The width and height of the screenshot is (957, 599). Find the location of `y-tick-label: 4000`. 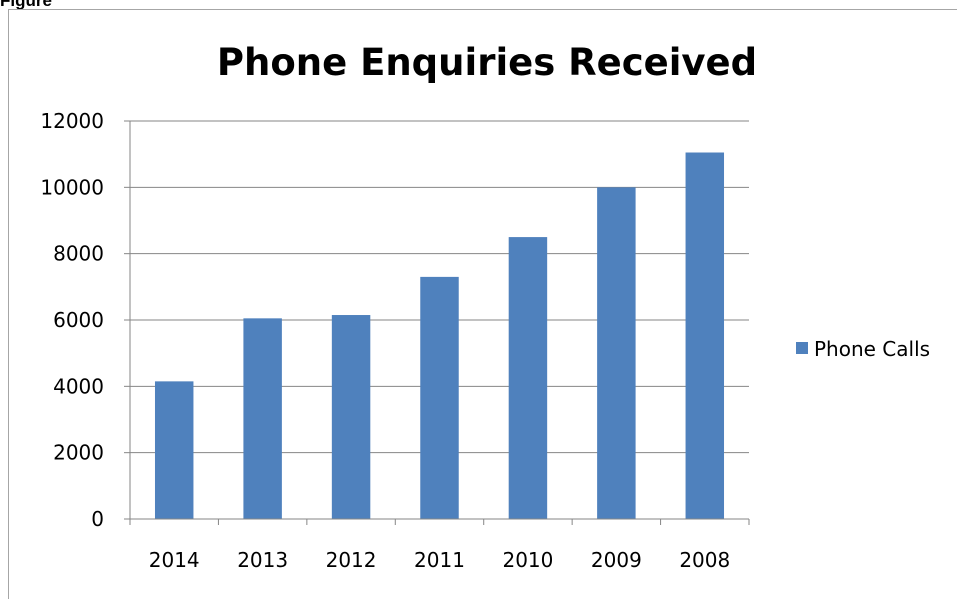

y-tick-label: 4000 is located at coordinates (78, 386).